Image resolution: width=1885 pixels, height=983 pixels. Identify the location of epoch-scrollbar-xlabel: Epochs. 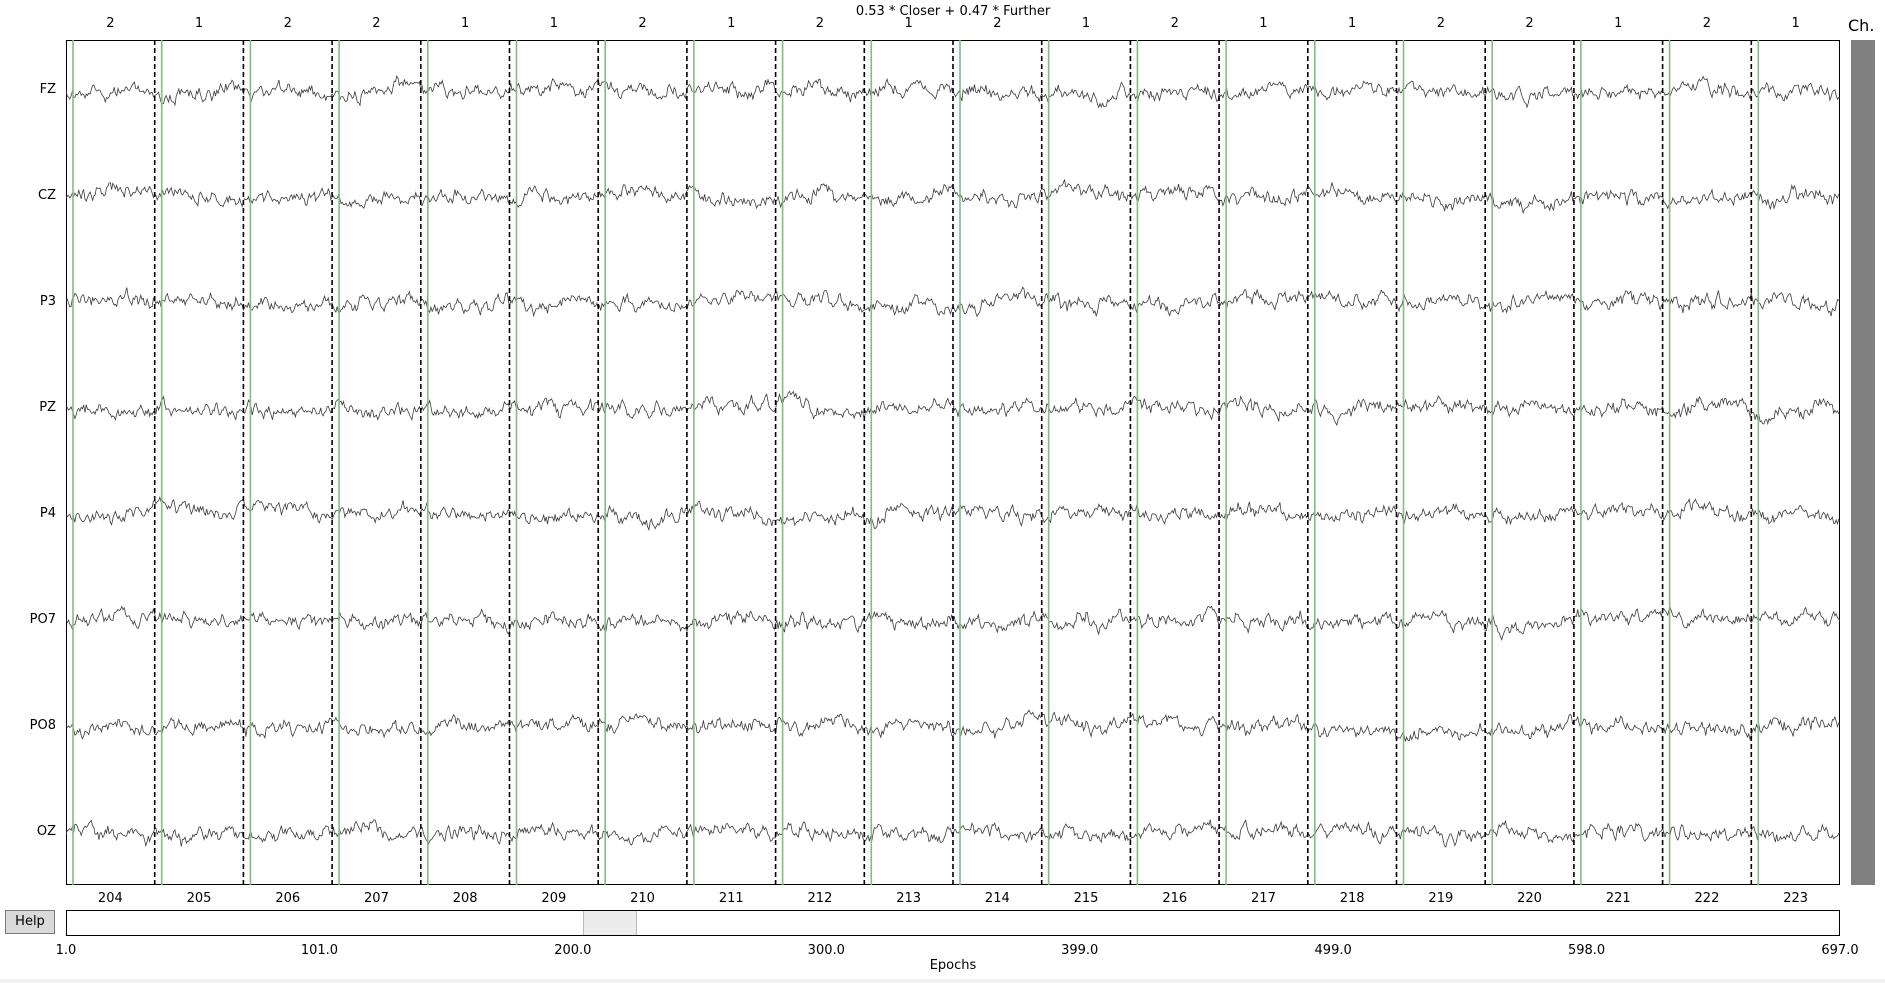
(953, 965).